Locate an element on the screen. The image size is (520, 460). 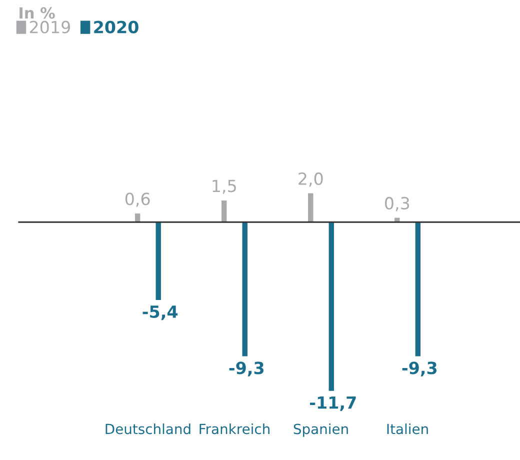
chart-title: In % is located at coordinates (37, 13).